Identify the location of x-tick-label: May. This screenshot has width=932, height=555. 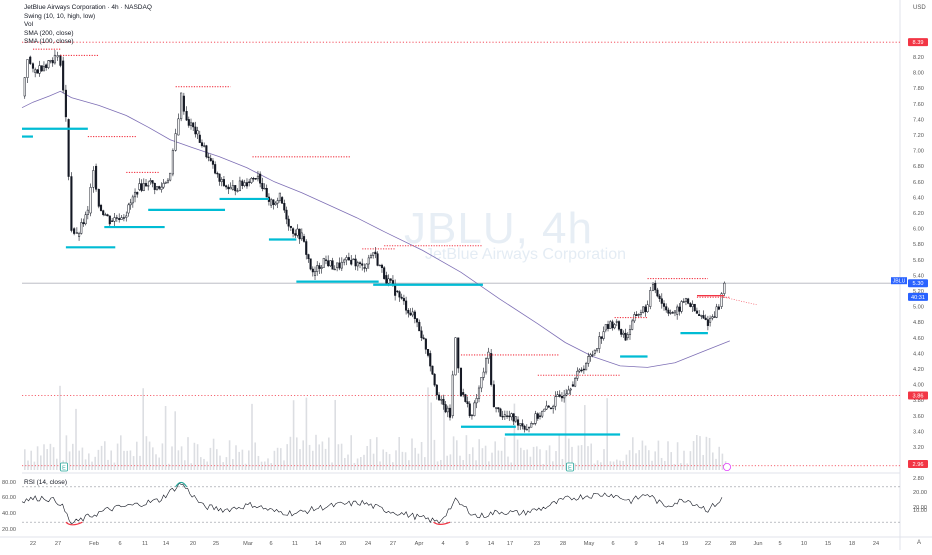
(589, 544).